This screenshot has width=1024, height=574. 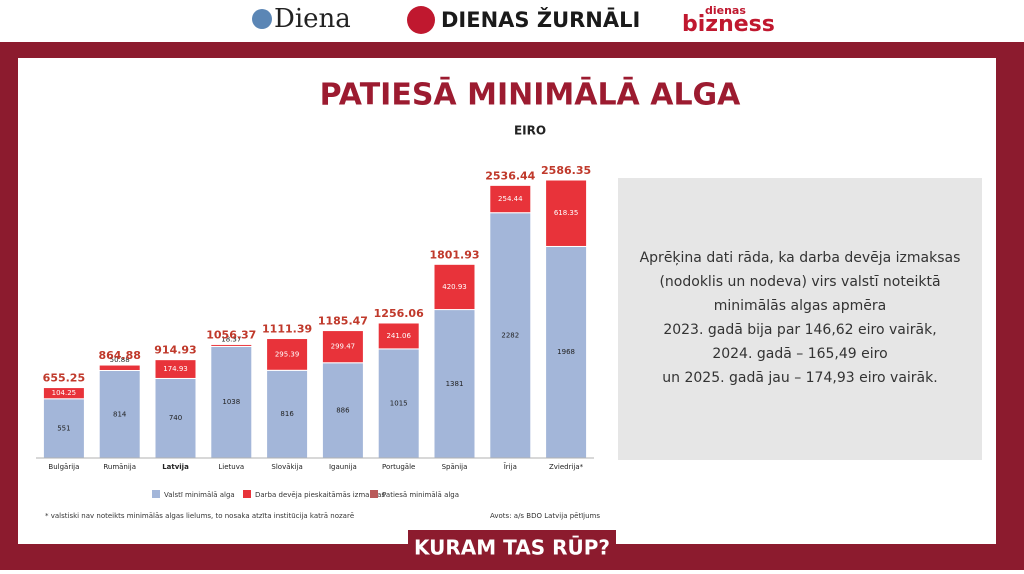 I want to click on x-tick-label: Latvija, so click(x=175, y=467).